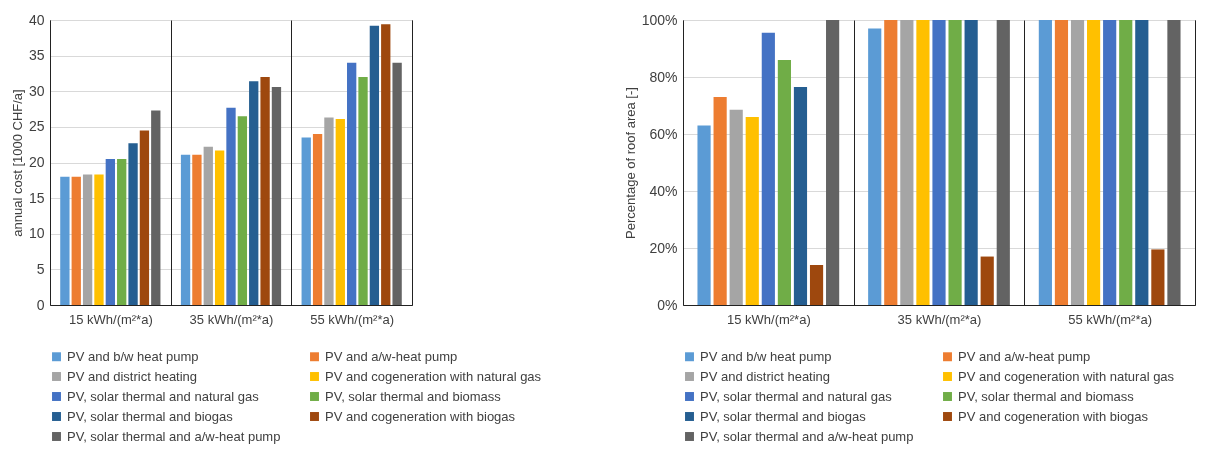 The width and height of the screenshot is (1231, 455). Describe the element at coordinates (663, 247) in the screenshot. I see `y-tick-label: 20%` at that location.